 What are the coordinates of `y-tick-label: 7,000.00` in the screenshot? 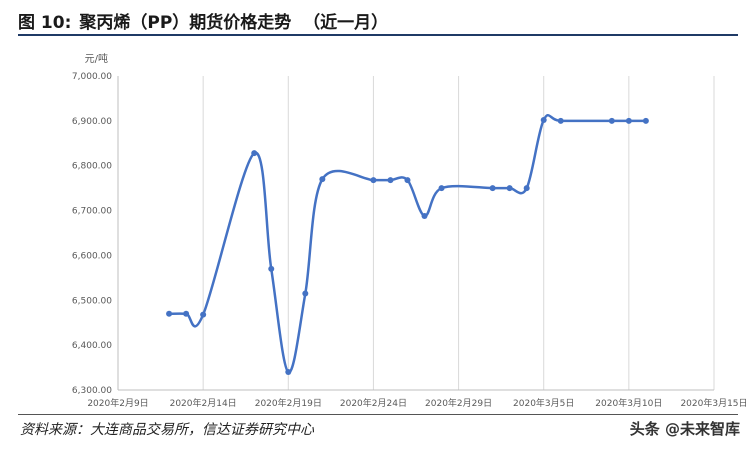 It's located at (92, 77).